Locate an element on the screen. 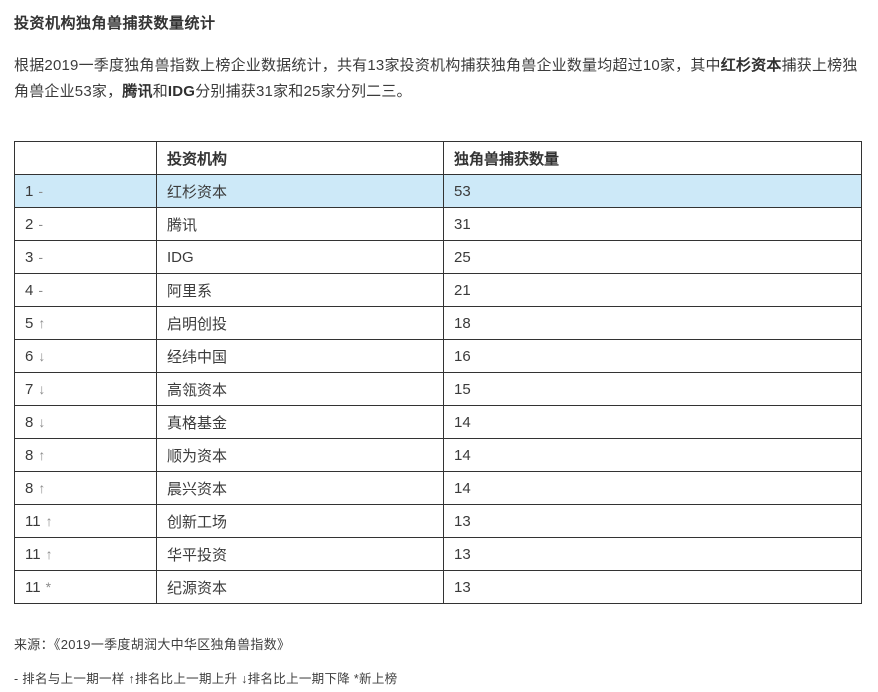 This screenshot has height=692, width=878. institution-cell: IDG is located at coordinates (300, 257).